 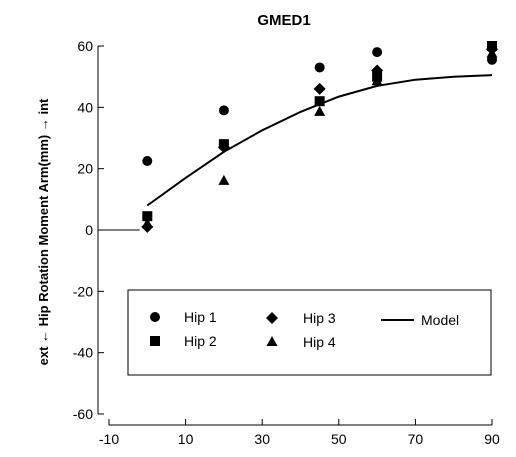 What do you see at coordinates (89, 230) in the screenshot?
I see `y-tick-label: 0` at bounding box center [89, 230].